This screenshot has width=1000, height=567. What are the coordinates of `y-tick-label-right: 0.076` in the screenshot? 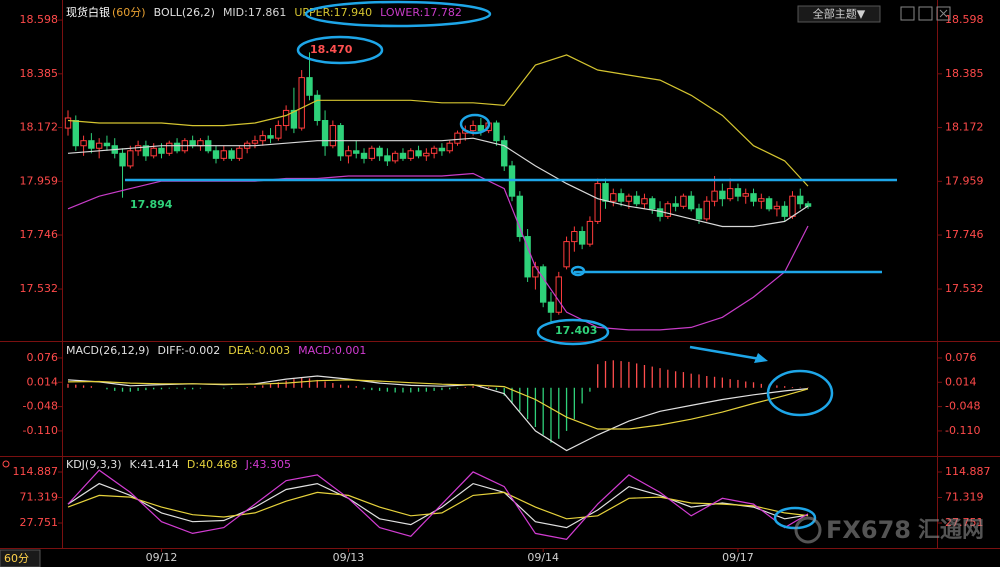 It's located at (961, 357).